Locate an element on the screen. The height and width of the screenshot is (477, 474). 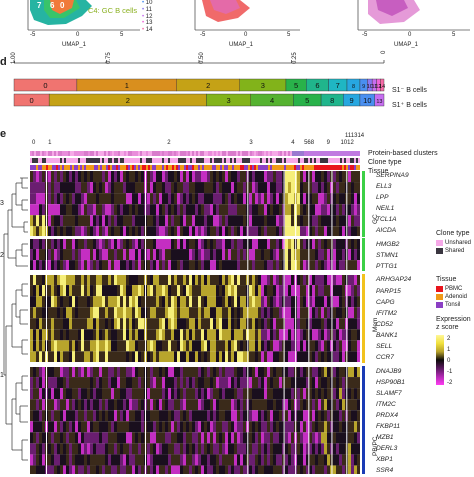
expression-scale: 2 1 0 -1 -2 is located at coordinates (453, 362).